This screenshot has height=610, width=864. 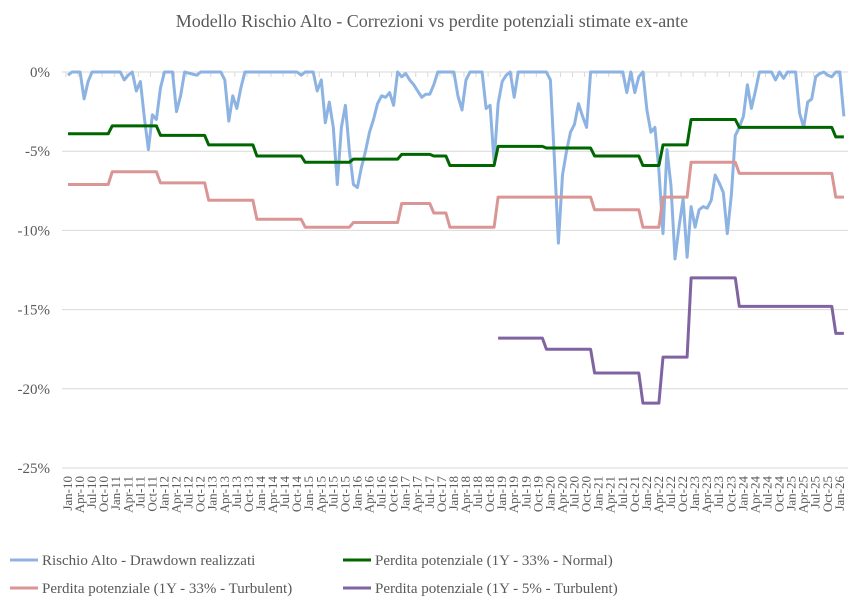 I want to click on y-tick-label: -10%, so click(x=34, y=231).